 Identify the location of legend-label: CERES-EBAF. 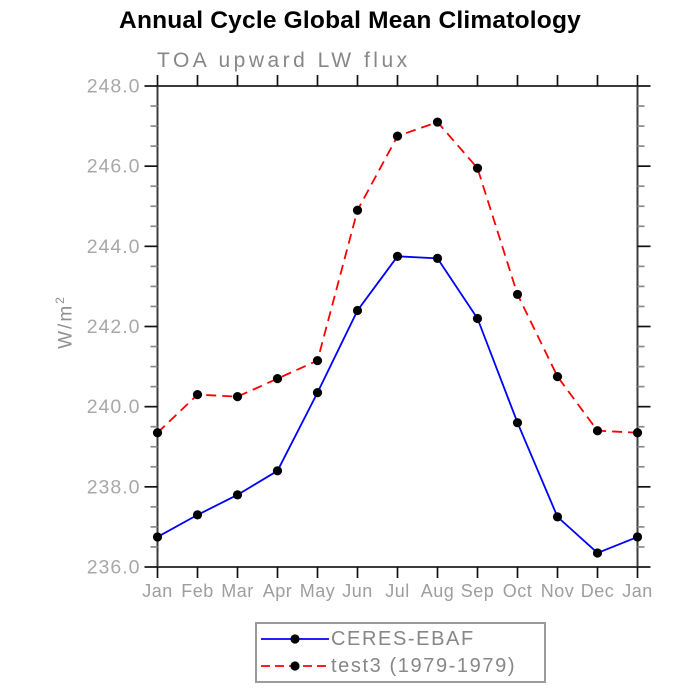
(403, 638).